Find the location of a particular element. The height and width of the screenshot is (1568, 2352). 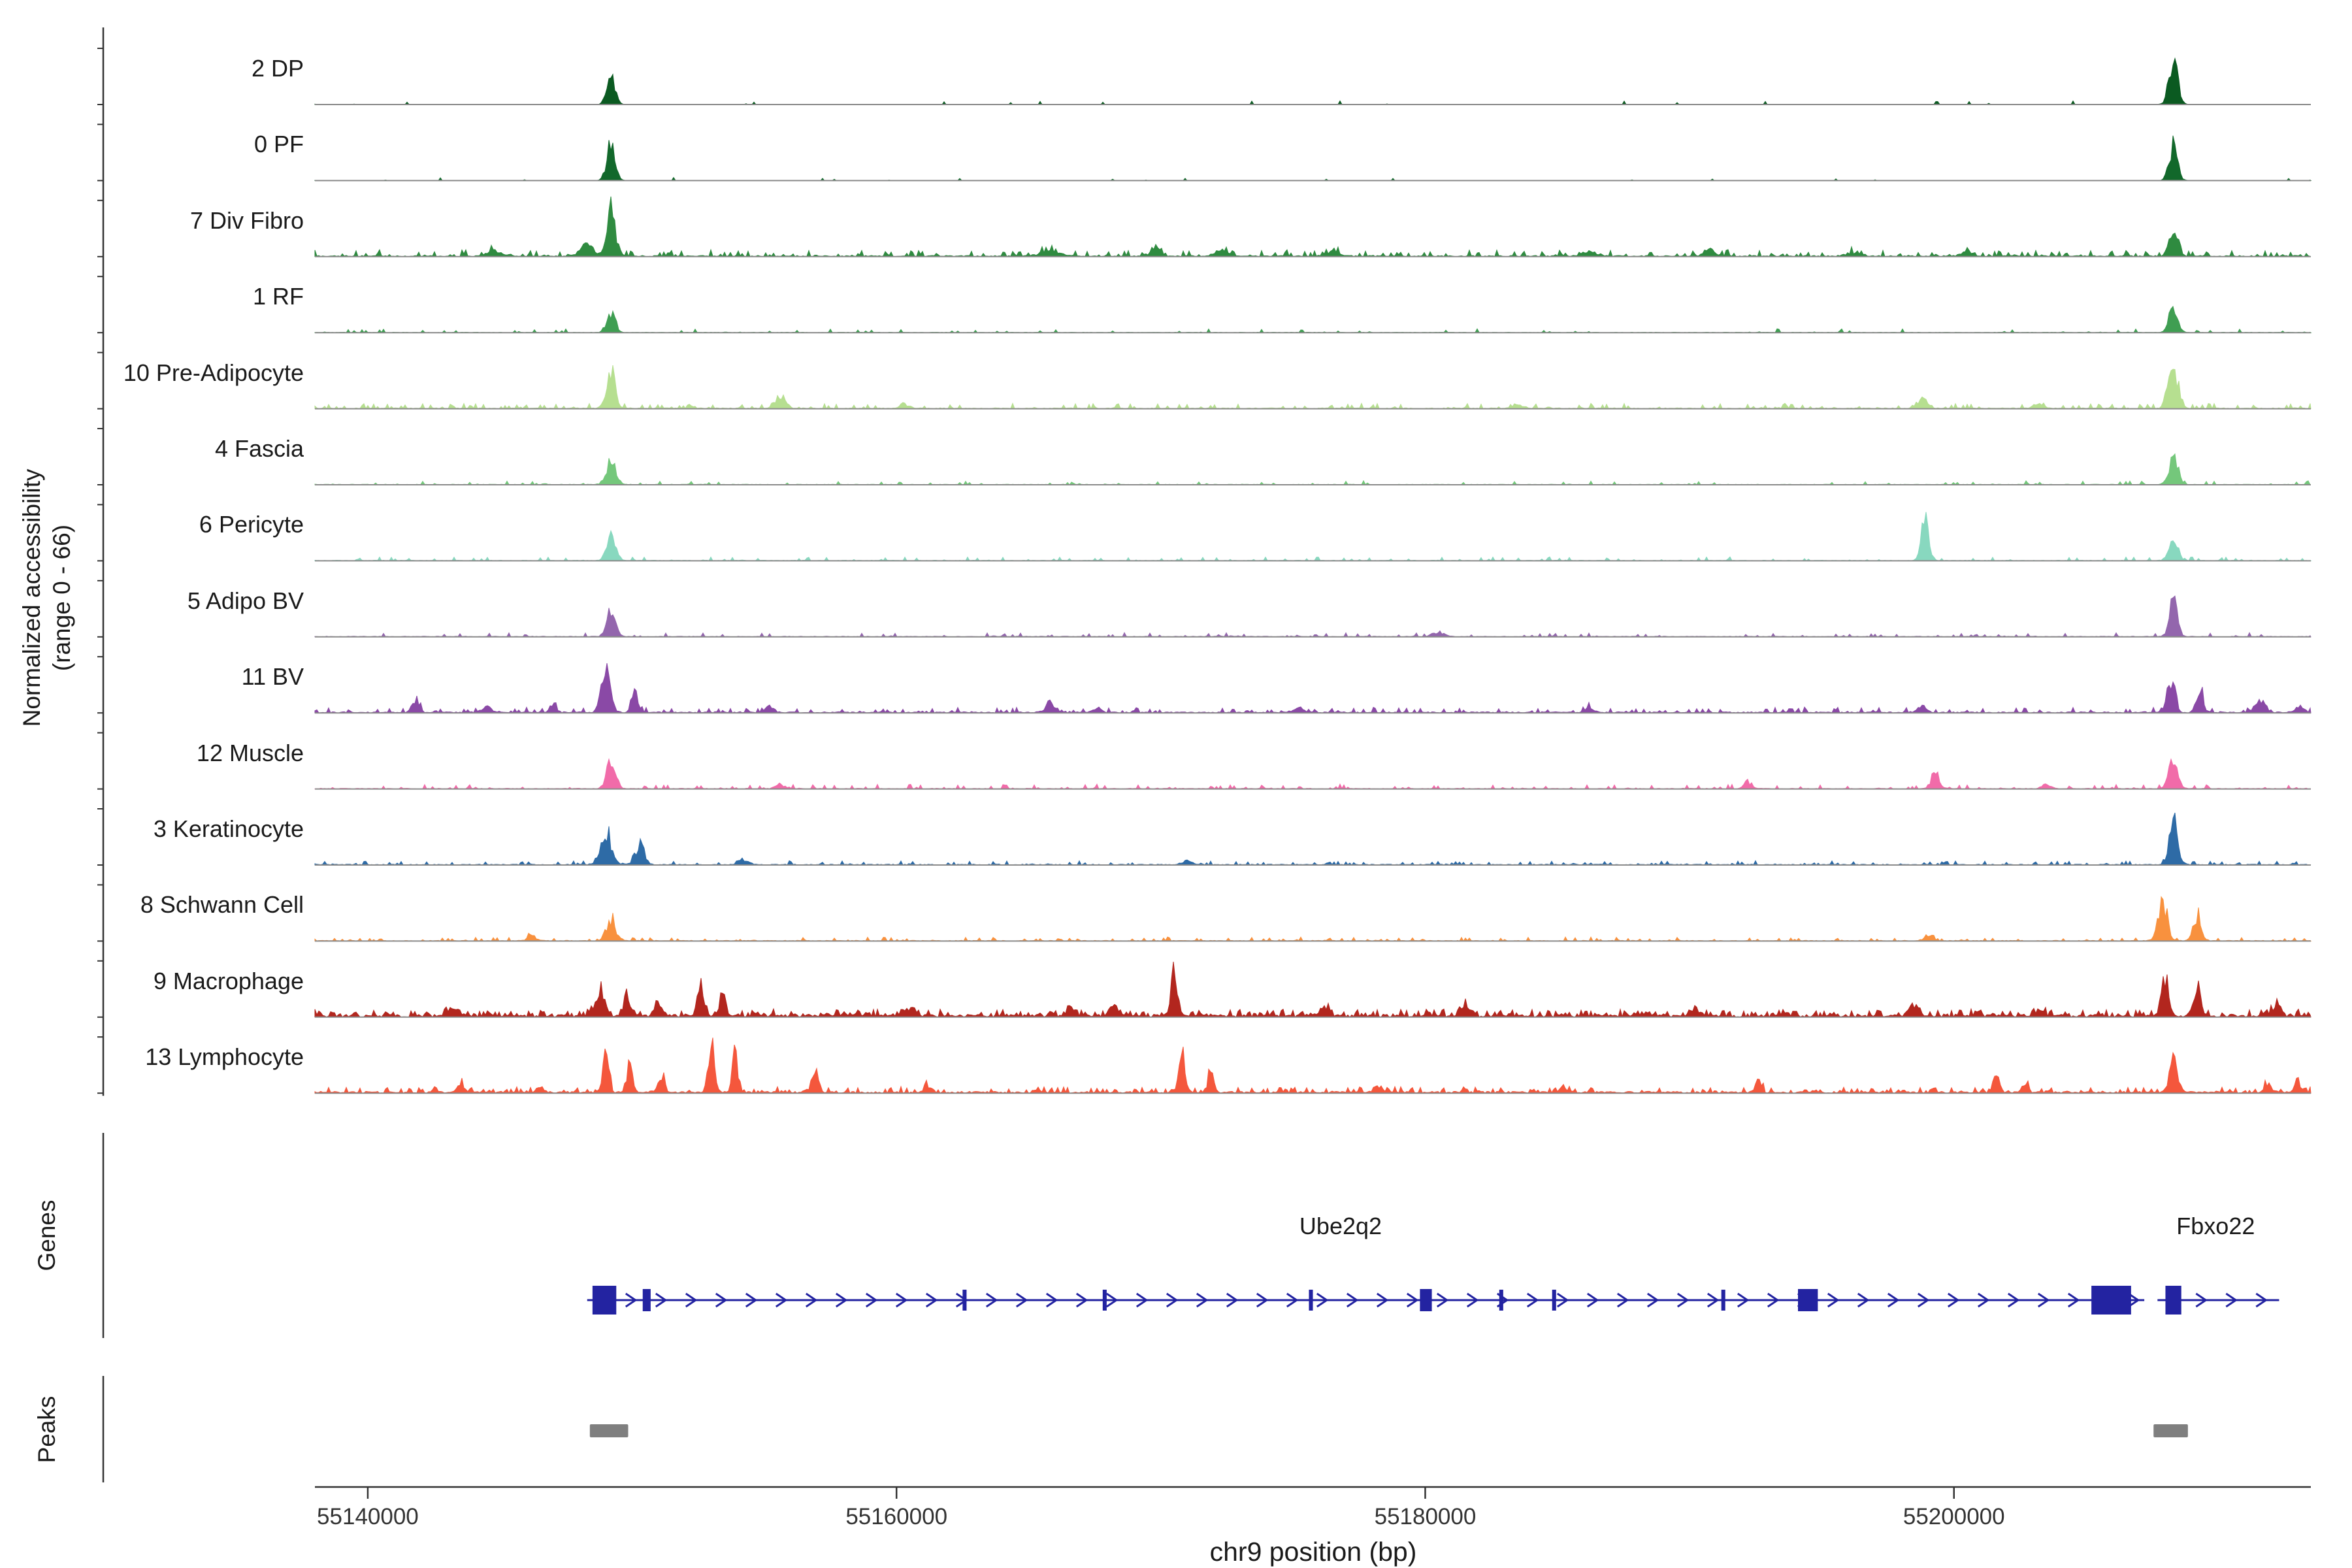

track-signal-6-pericyte is located at coordinates (1313, 537).